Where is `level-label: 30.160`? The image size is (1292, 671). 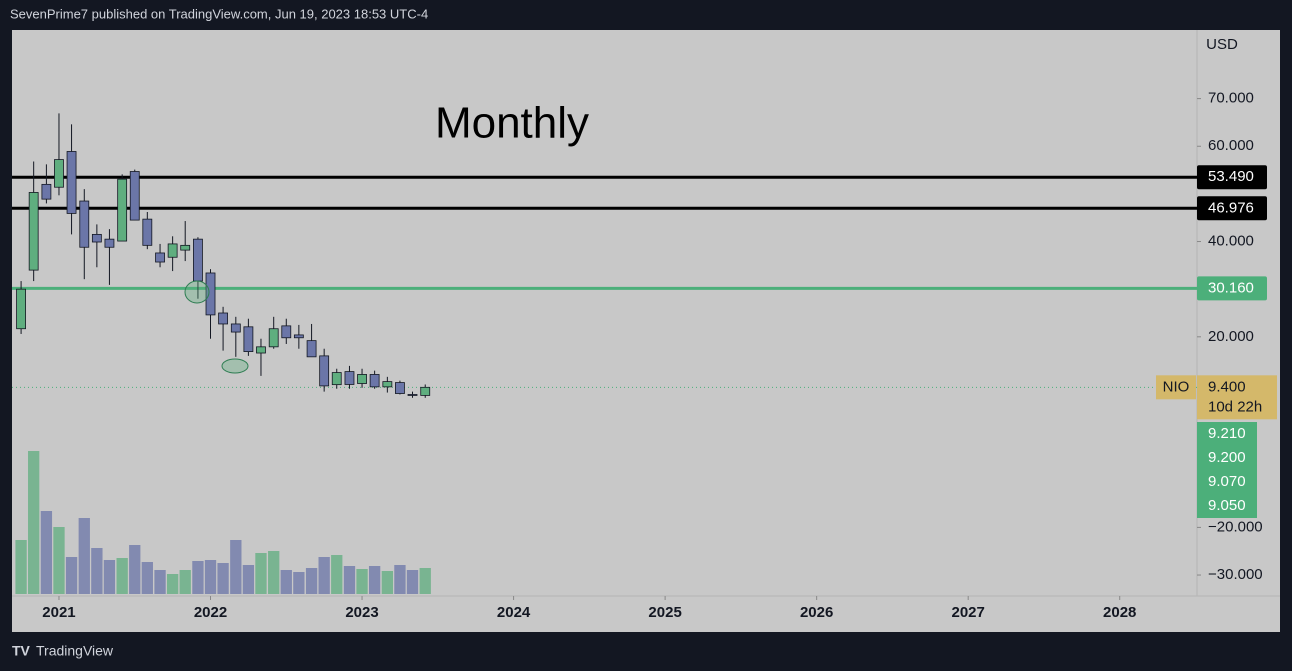 level-label: 30.160 is located at coordinates (1231, 287).